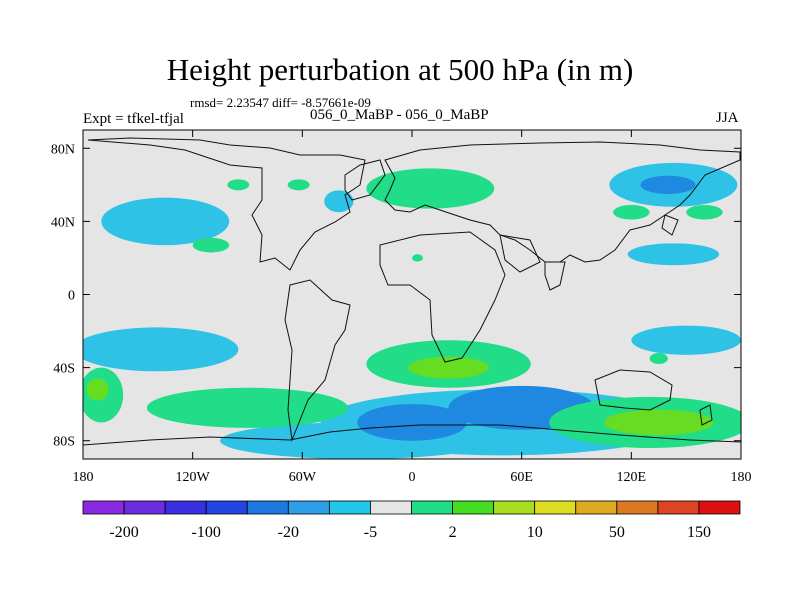 This screenshot has height=600, width=800. Describe the element at coordinates (617, 532) in the screenshot. I see `colorbar-label: 50` at that location.